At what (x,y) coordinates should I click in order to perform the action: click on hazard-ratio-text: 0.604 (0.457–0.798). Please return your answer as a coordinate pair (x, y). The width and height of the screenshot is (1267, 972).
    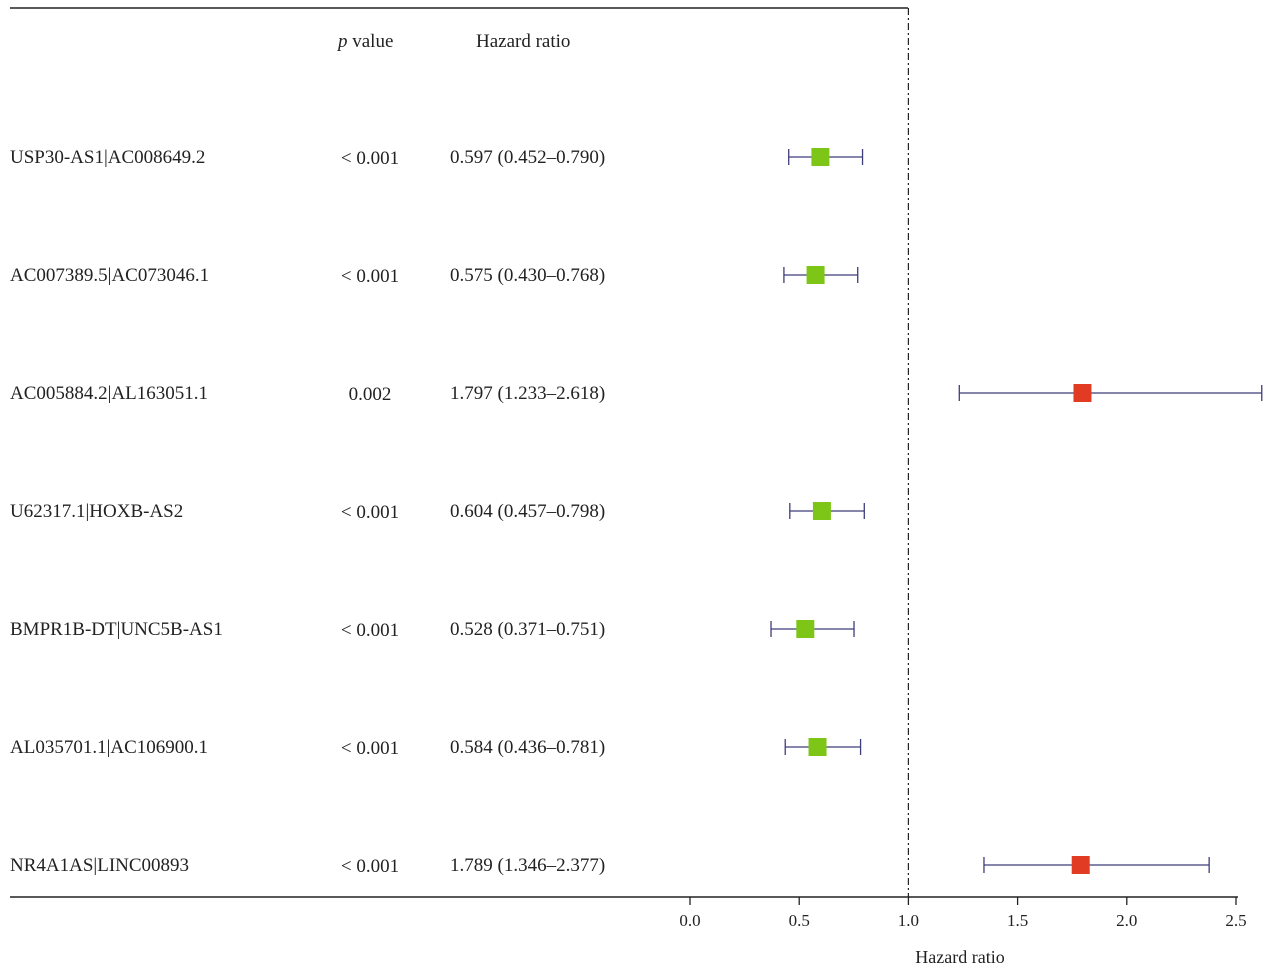
    Looking at the image, I should click on (527, 511).